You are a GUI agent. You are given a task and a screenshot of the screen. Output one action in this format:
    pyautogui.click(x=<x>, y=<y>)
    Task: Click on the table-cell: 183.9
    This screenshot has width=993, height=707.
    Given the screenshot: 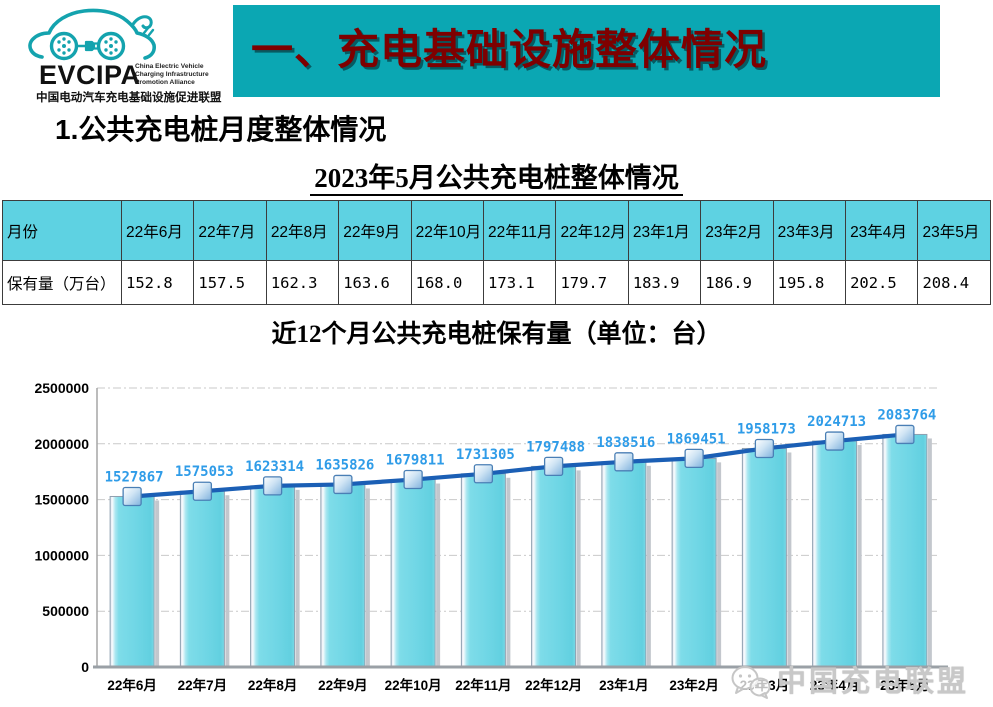 What is the action you would take?
    pyautogui.click(x=664, y=282)
    